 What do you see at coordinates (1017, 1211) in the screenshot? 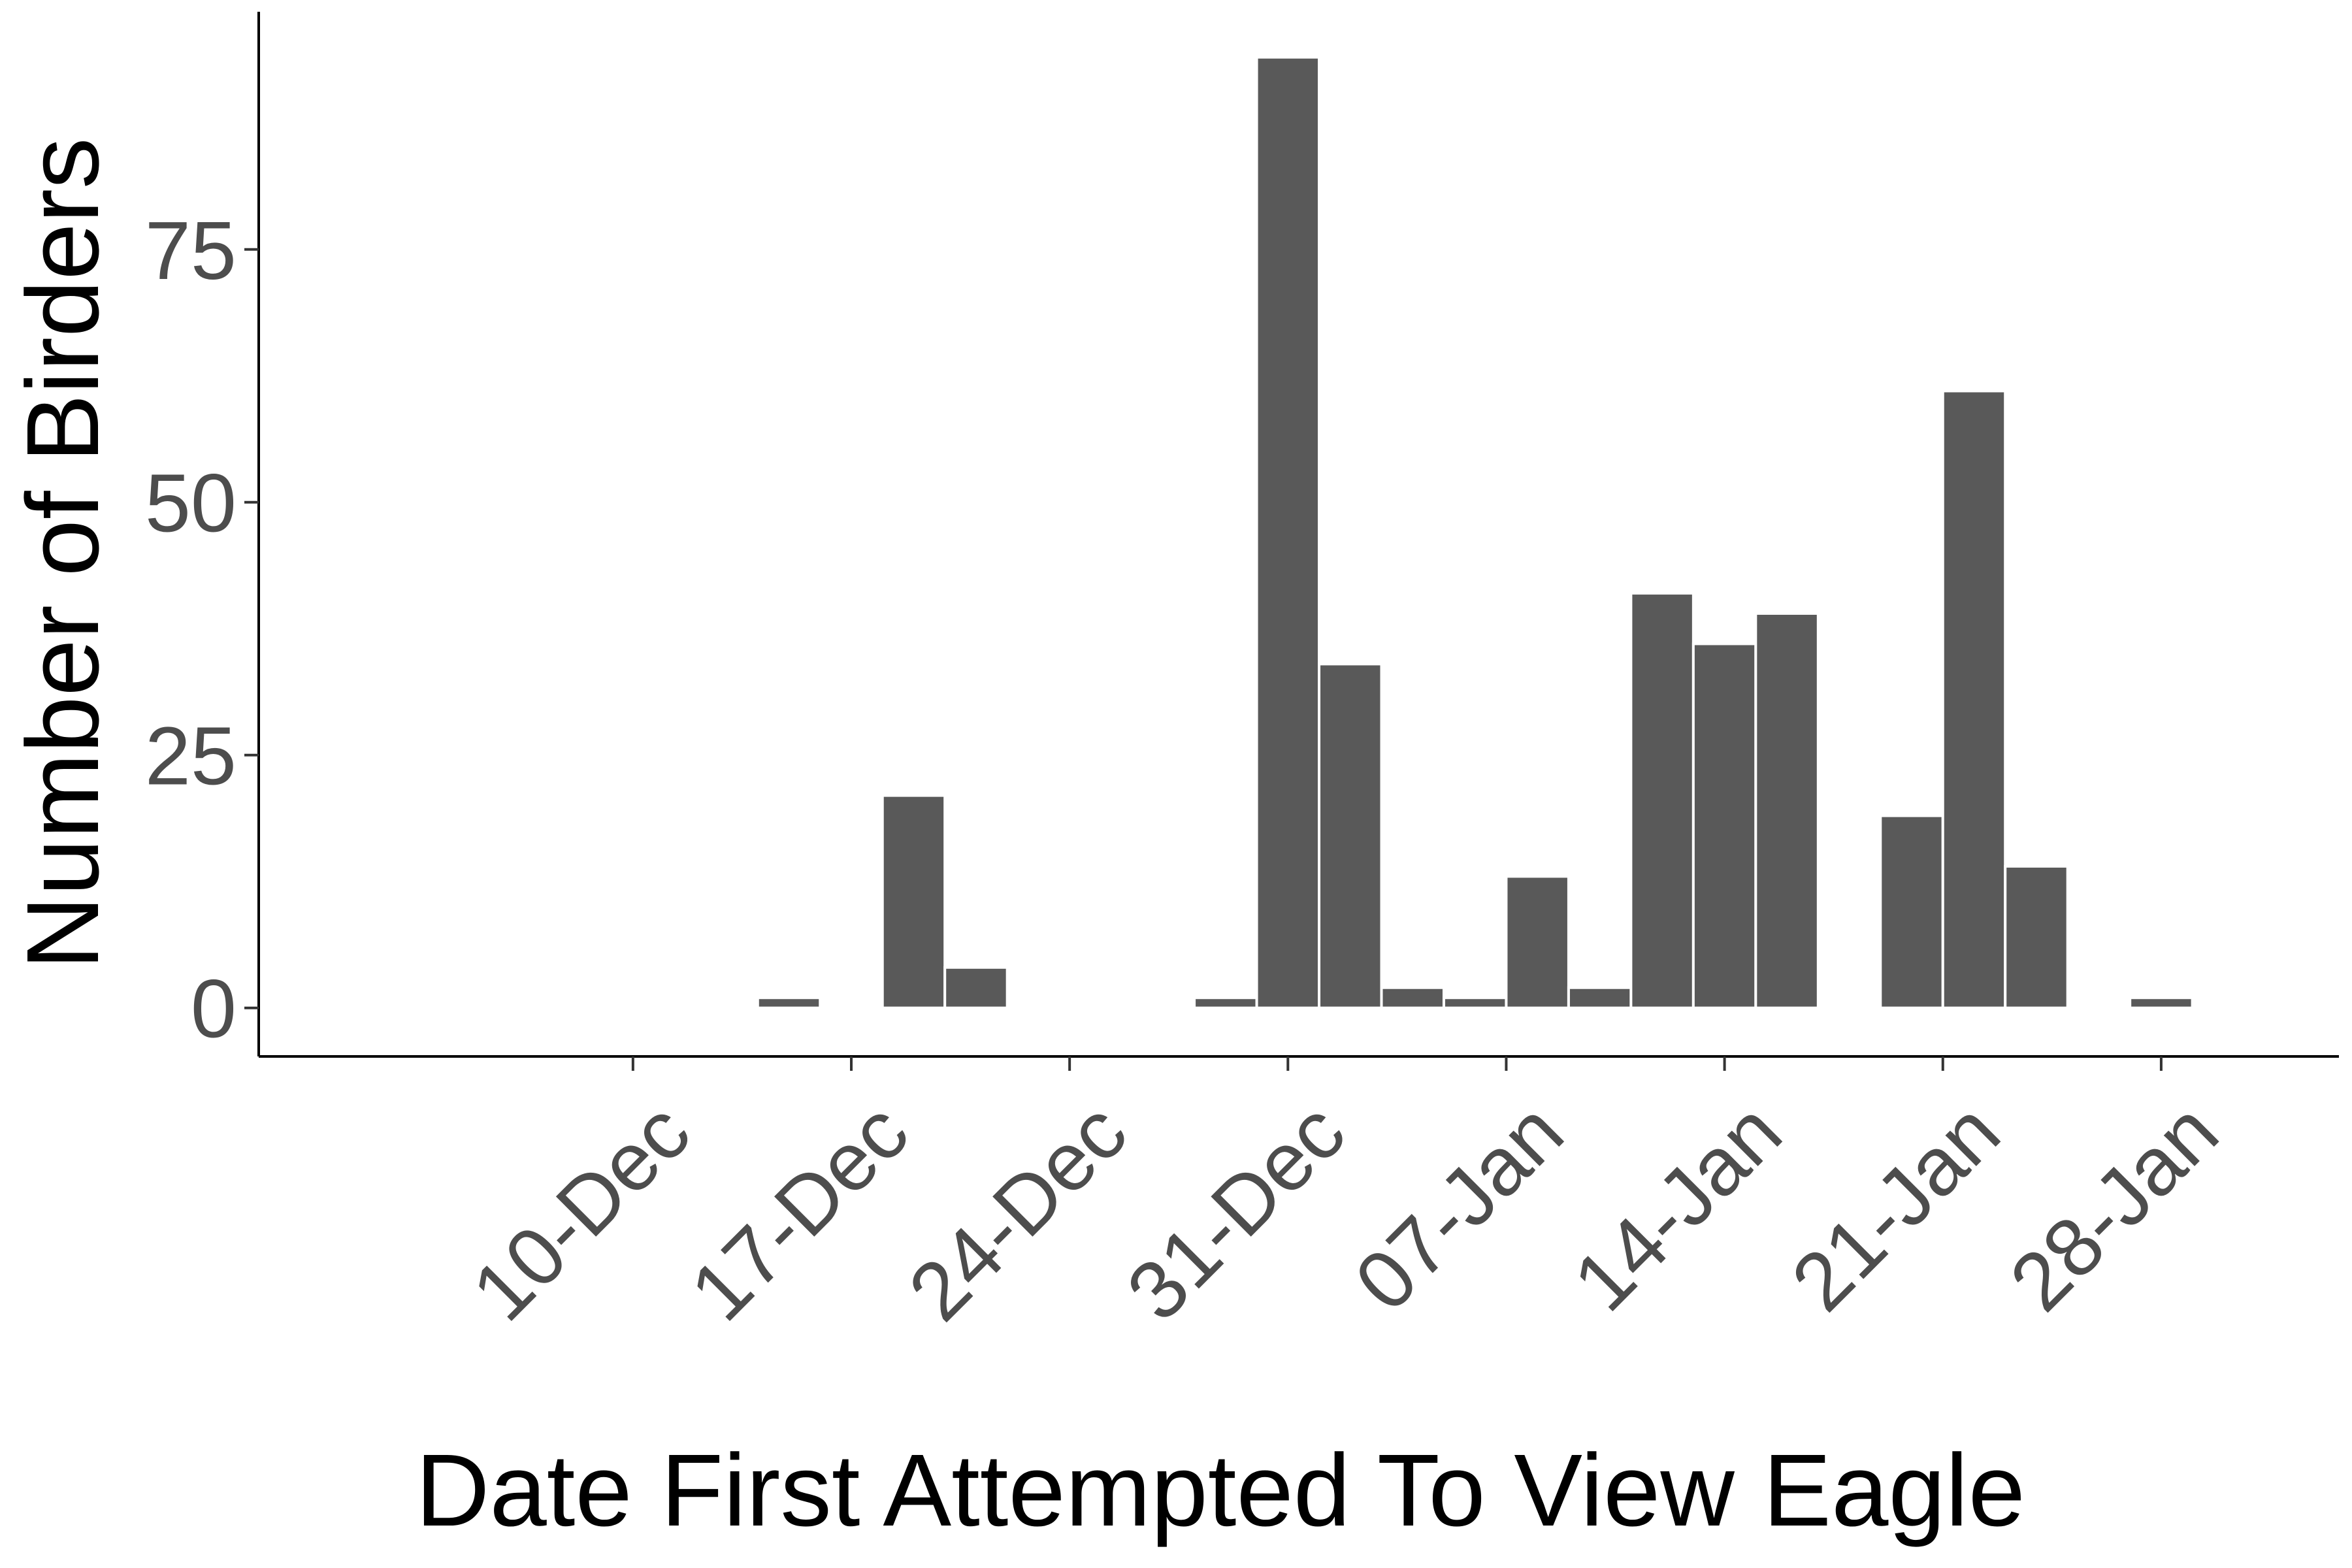
I see `x-tick-label: 24-Dec` at bounding box center [1017, 1211].